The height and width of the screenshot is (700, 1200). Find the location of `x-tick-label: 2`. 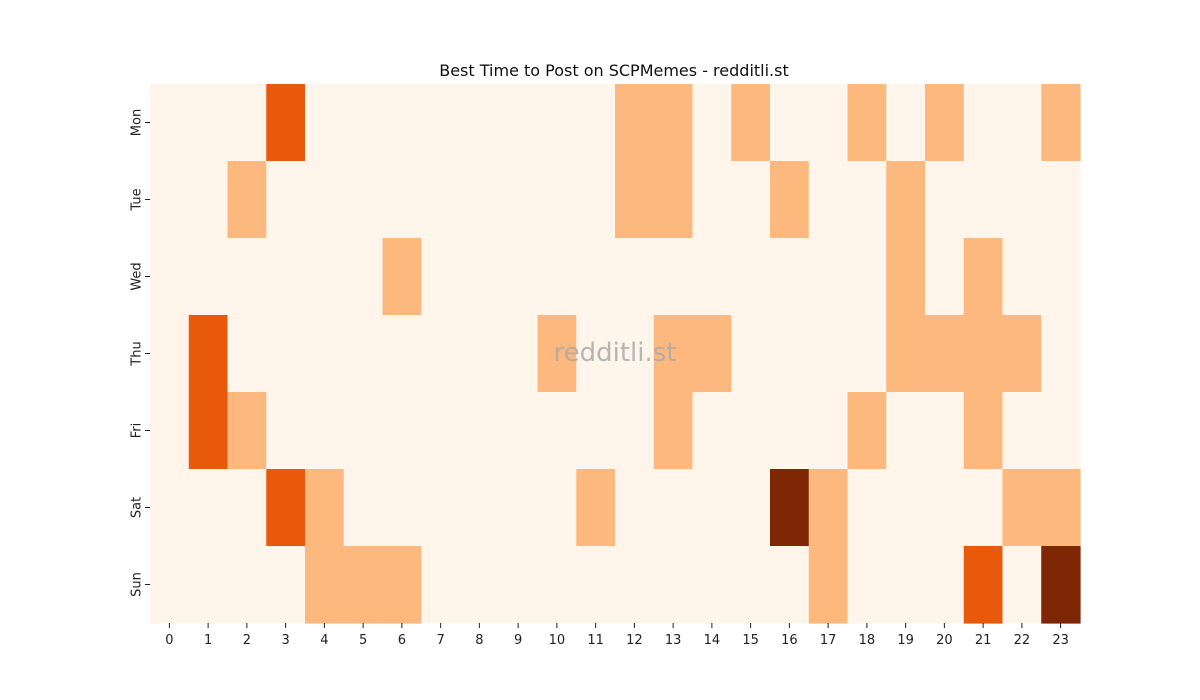

x-tick-label: 2 is located at coordinates (247, 640).